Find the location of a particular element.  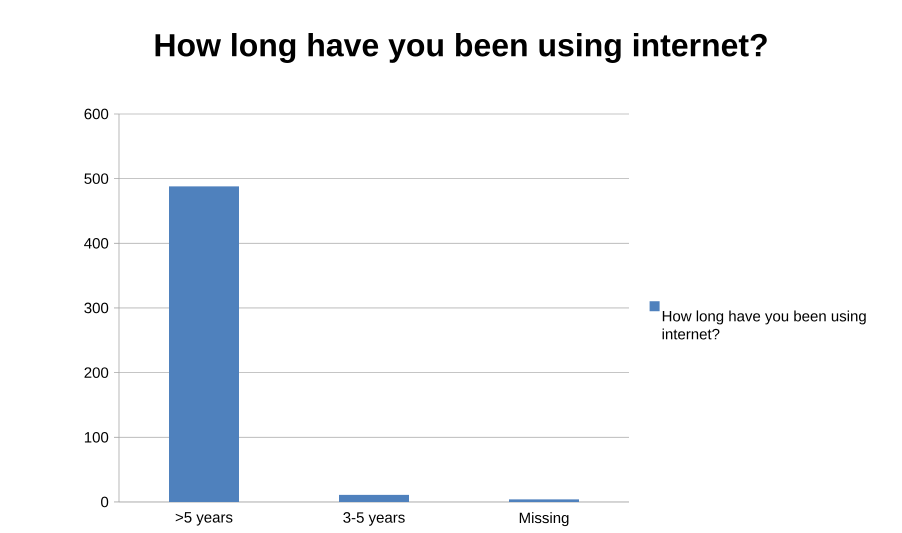

y-tick-label: 400 is located at coordinates (96, 243).